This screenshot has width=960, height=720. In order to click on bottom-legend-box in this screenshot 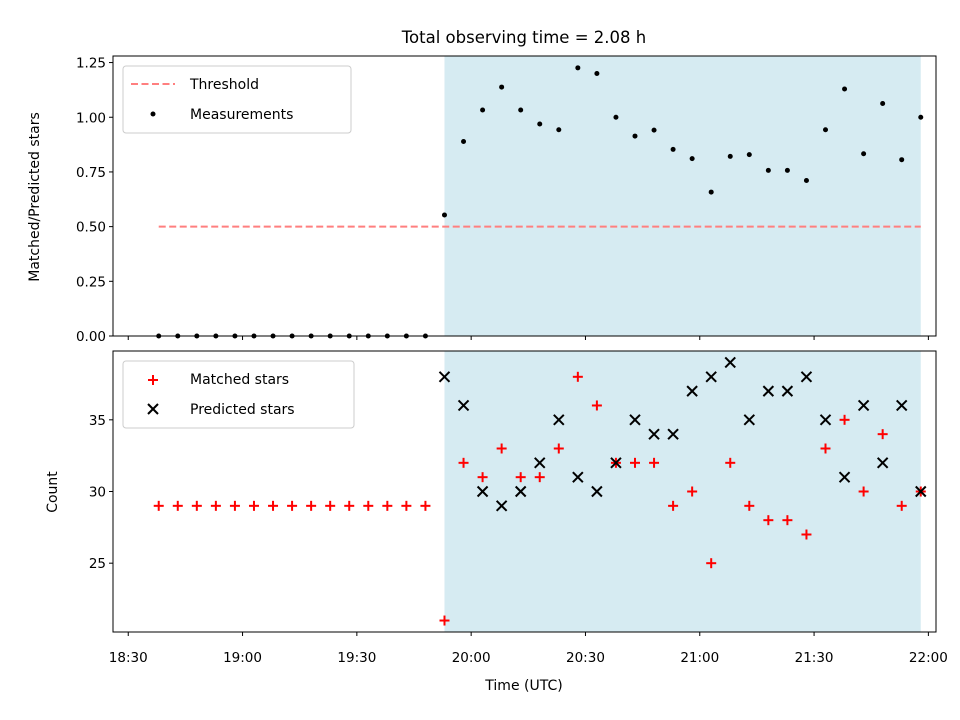, I will do `click(238, 394)`.